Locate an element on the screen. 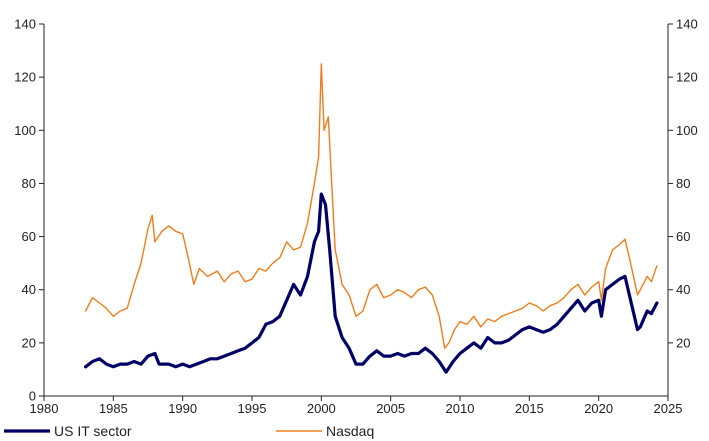 This screenshot has width=709, height=441. legend-label: US IT sector is located at coordinates (93, 431).